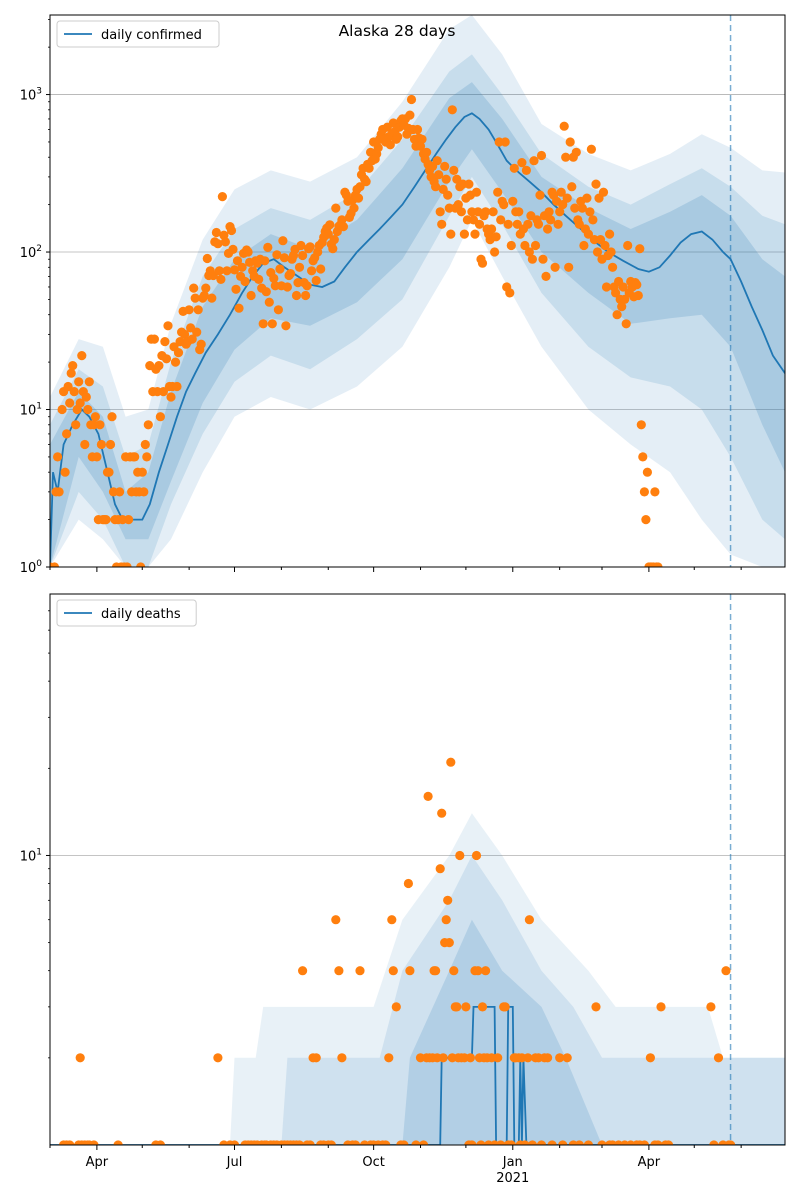 The width and height of the screenshot is (800, 1200). What do you see at coordinates (397, 31) in the screenshot?
I see `chart-title: Alaska 28 days` at bounding box center [397, 31].